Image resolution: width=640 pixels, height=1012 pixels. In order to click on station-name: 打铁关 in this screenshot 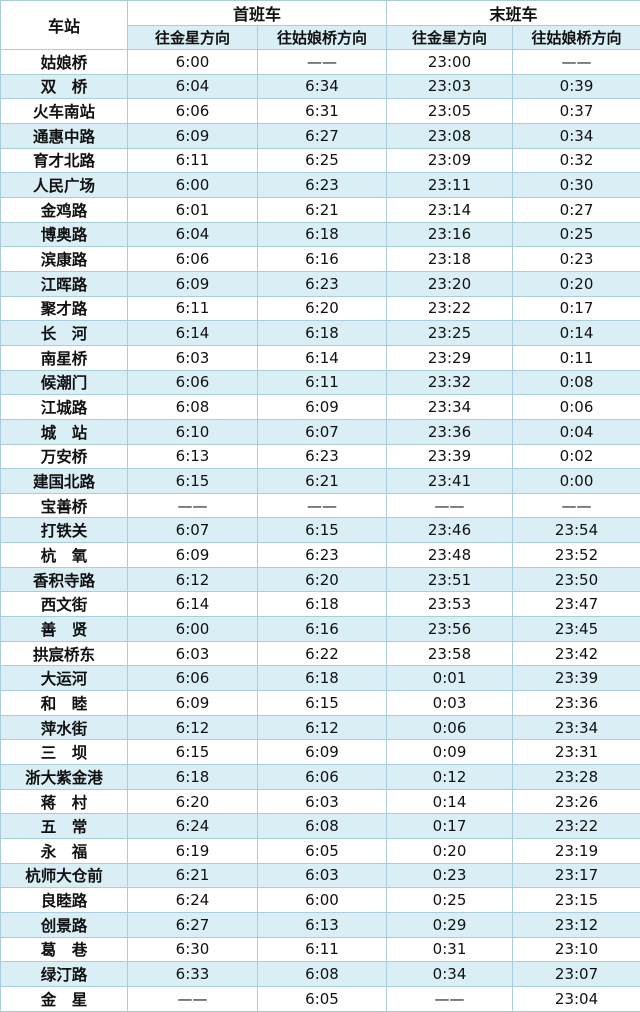, I will do `click(64, 530)`.